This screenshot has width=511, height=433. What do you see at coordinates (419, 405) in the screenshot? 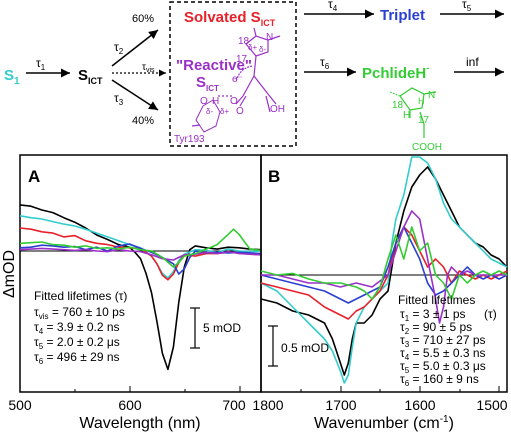
I see `panel-b-tick-1600: 1600` at bounding box center [419, 405].